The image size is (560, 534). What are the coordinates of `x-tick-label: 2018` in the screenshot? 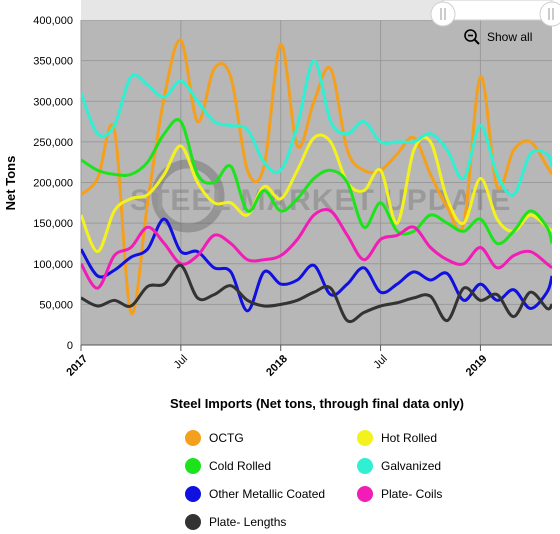 It's located at (277, 366).